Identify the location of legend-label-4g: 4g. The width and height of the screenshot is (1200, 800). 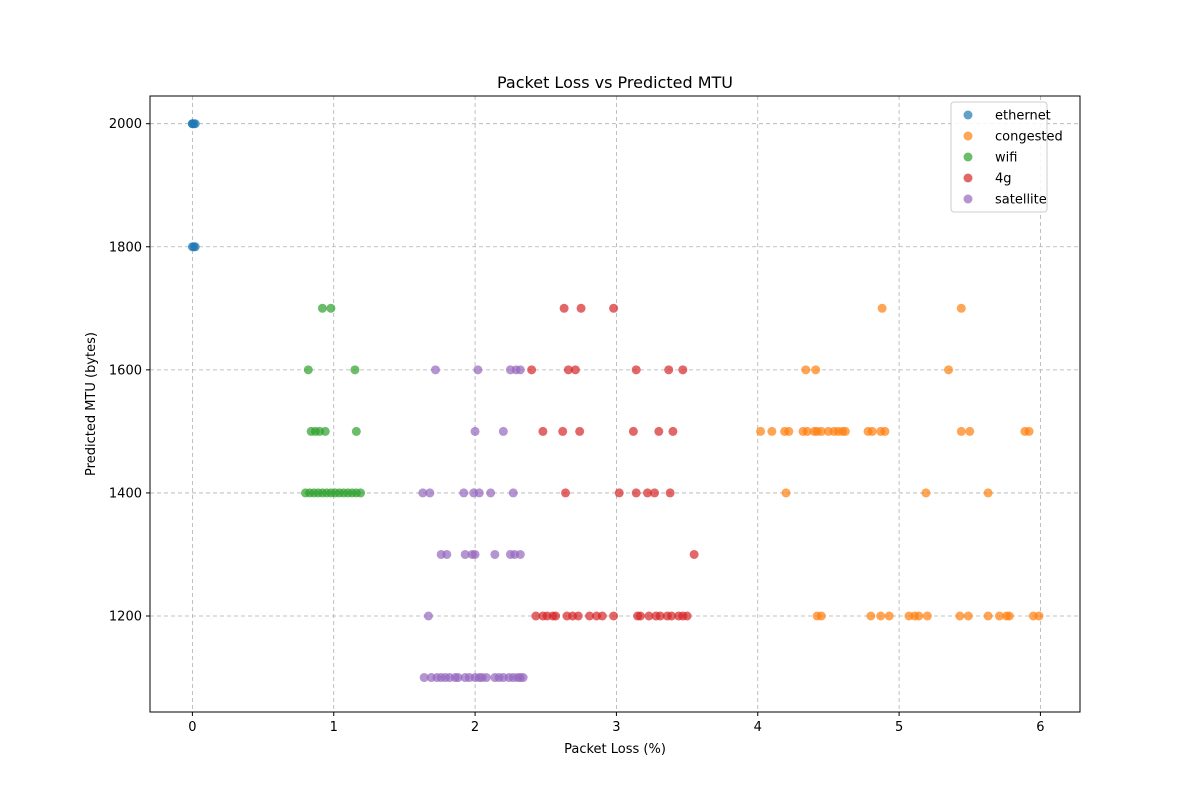
(1003, 179).